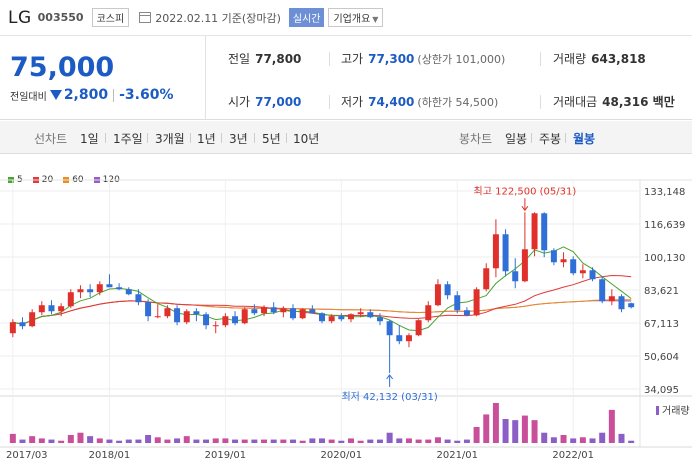 This screenshot has height=463, width=692. What do you see at coordinates (60, 17) in the screenshot?
I see `stock-code: 003550` at bounding box center [60, 17].